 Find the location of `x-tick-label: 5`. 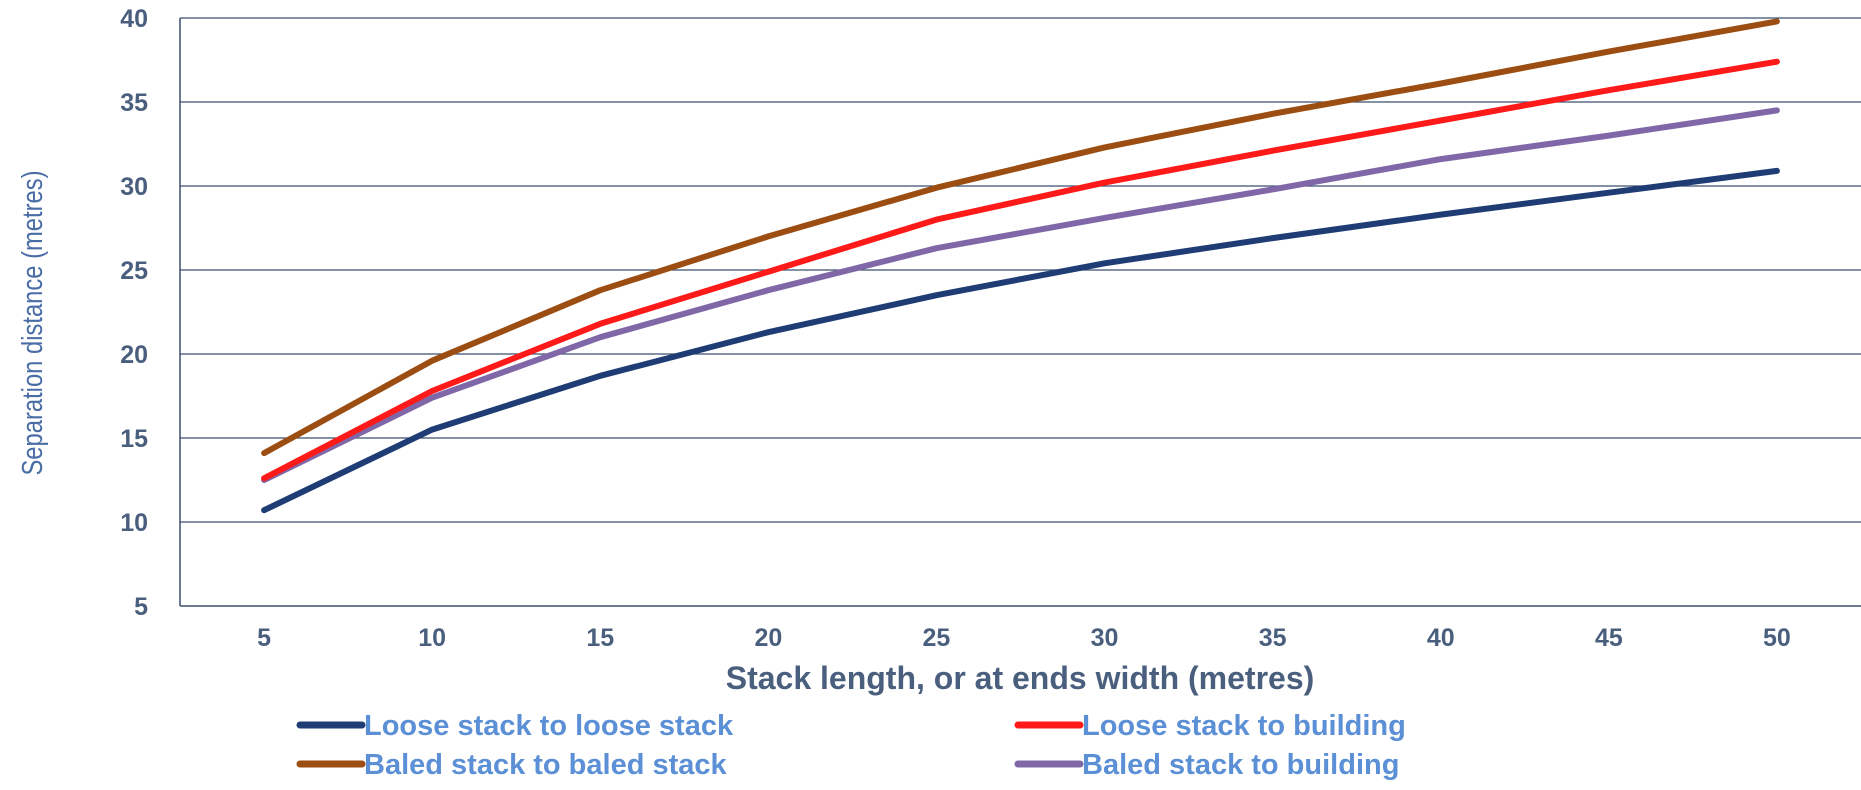

x-tick-label: 5 is located at coordinates (264, 638).